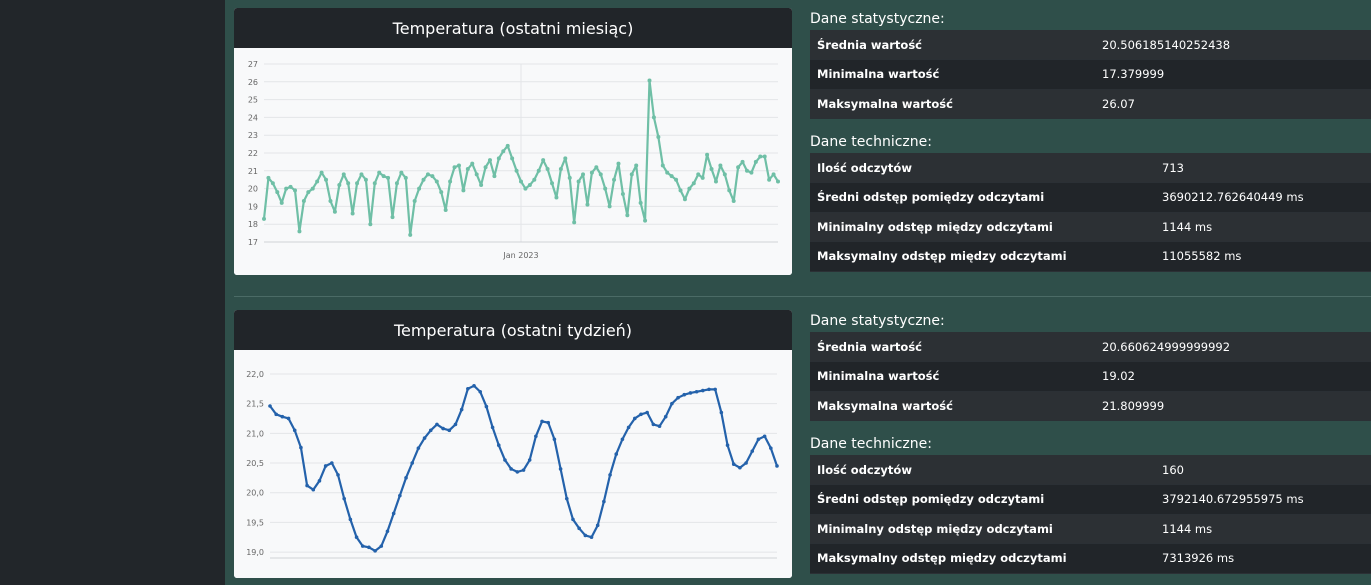 This screenshot has height=585, width=1371. I want to click on tech-title: Dane techniczne:, so click(871, 142).